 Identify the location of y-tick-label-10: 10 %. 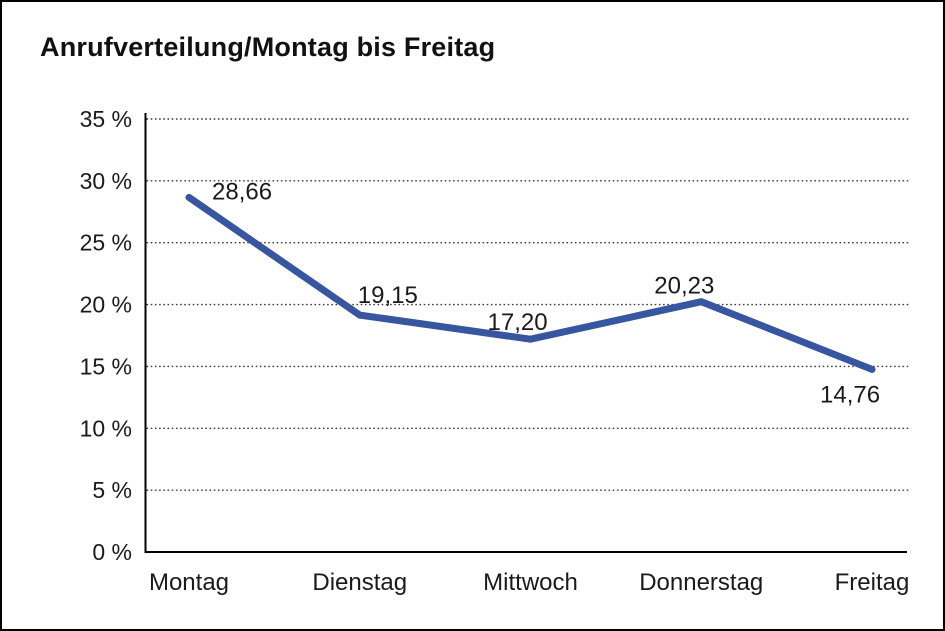
(106, 428).